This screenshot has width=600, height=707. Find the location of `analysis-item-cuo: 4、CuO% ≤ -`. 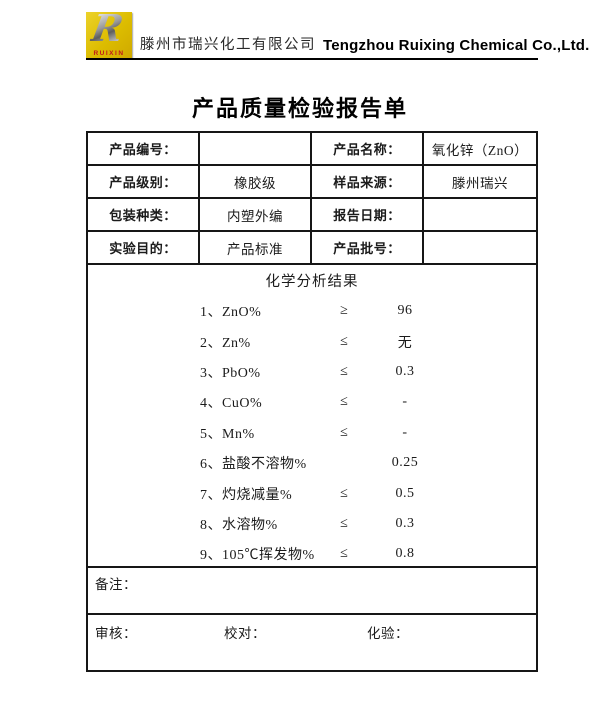

analysis-item-cuo: 4、CuO% ≤ - is located at coordinates (312, 402).